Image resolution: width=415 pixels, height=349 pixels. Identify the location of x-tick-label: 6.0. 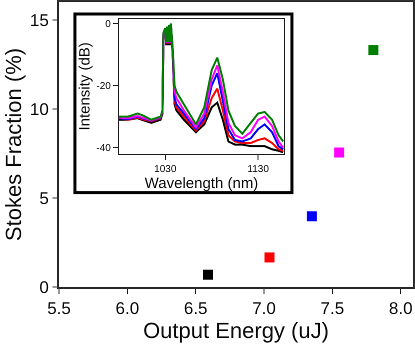
(128, 308).